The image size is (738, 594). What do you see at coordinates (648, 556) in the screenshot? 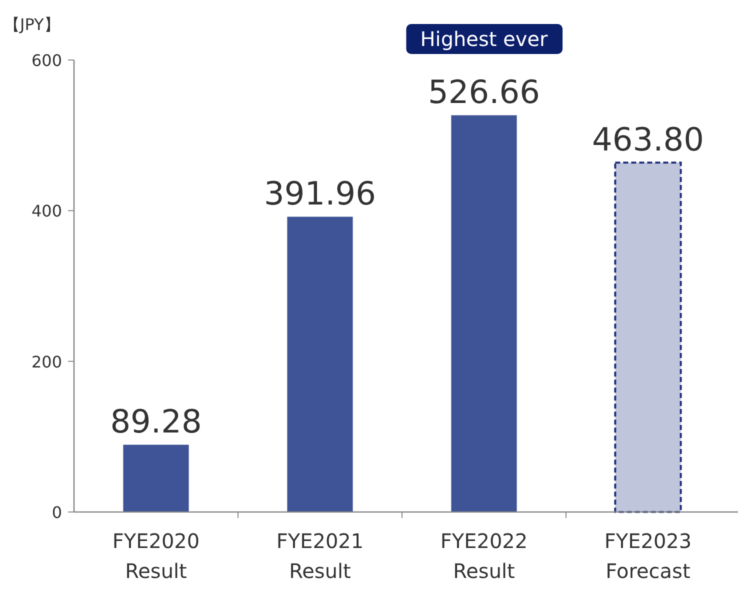
I see `x-tick-label: FYE2023 Forecast` at bounding box center [648, 556].